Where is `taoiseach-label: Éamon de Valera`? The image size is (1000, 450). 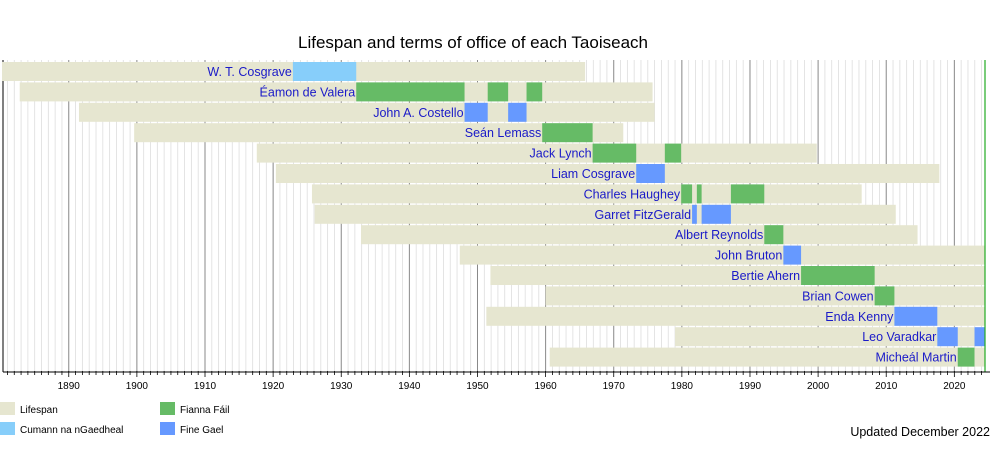 taoiseach-label: Éamon de Valera is located at coordinates (308, 91).